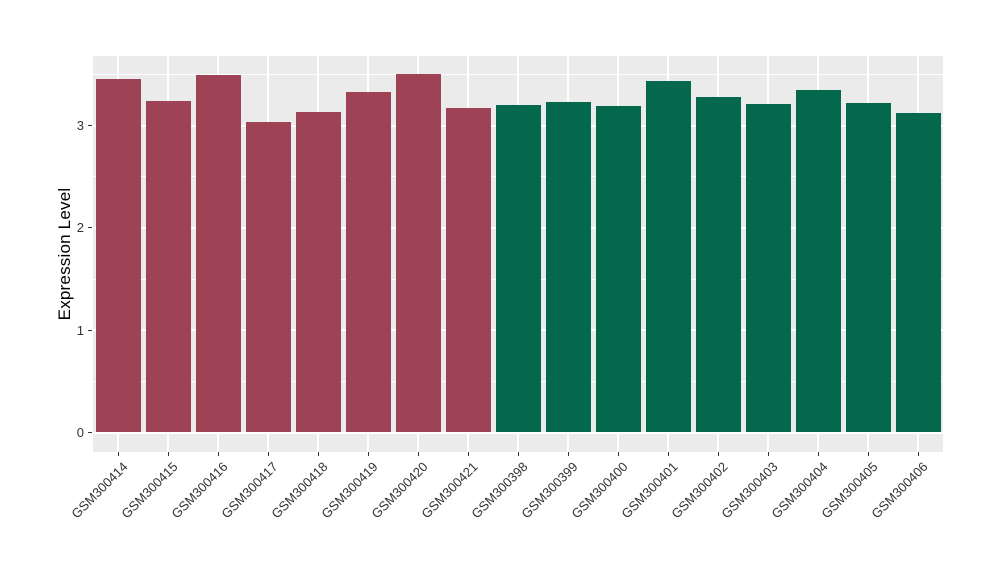 The image size is (1000, 580). What do you see at coordinates (64, 254) in the screenshot?
I see `y-axis-title: Expression Level` at bounding box center [64, 254].